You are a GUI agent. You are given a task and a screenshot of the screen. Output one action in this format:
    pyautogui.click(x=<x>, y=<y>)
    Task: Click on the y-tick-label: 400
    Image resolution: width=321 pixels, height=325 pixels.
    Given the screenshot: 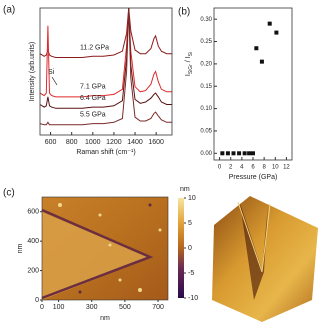 What is the action you would take?
    pyautogui.click(x=33, y=241)
    